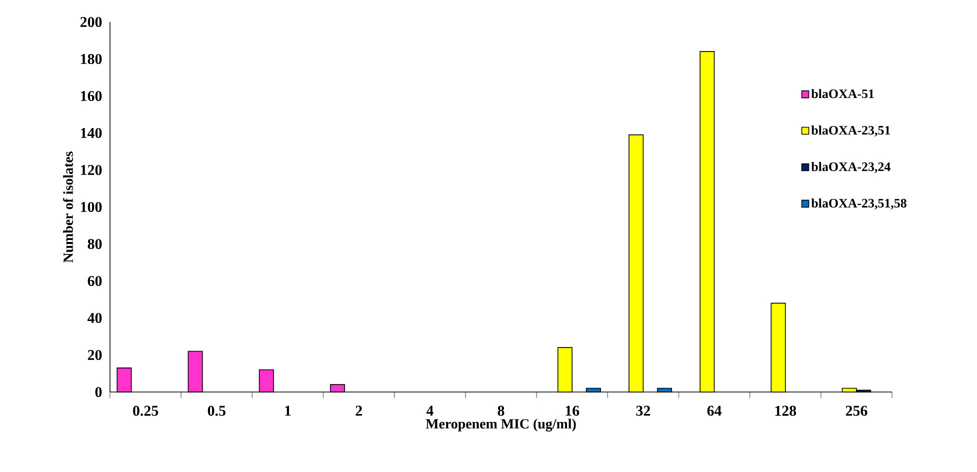  I want to click on x-tick-label: 0.25, so click(145, 411).